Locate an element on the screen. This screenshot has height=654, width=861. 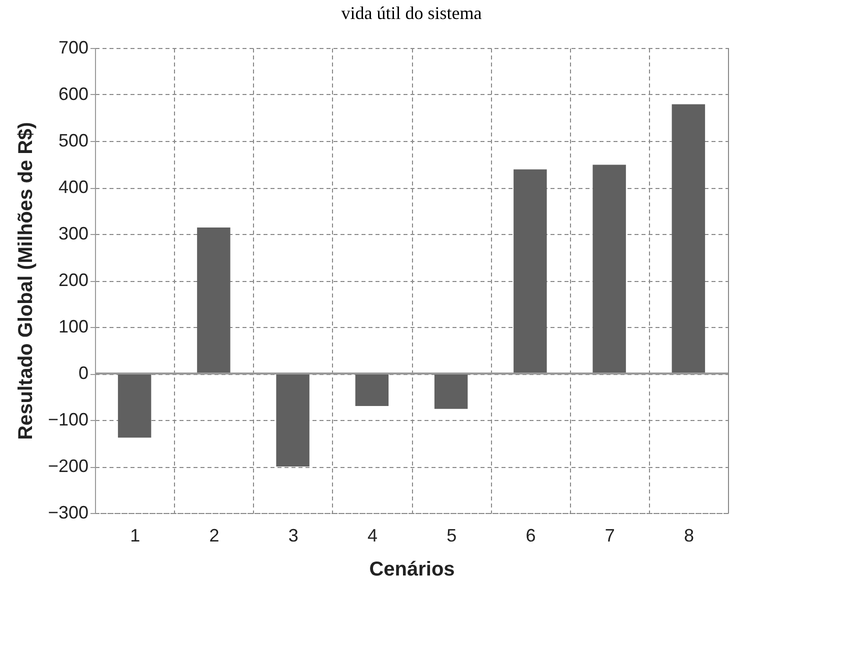
x-tick-label: 3 is located at coordinates (293, 536).